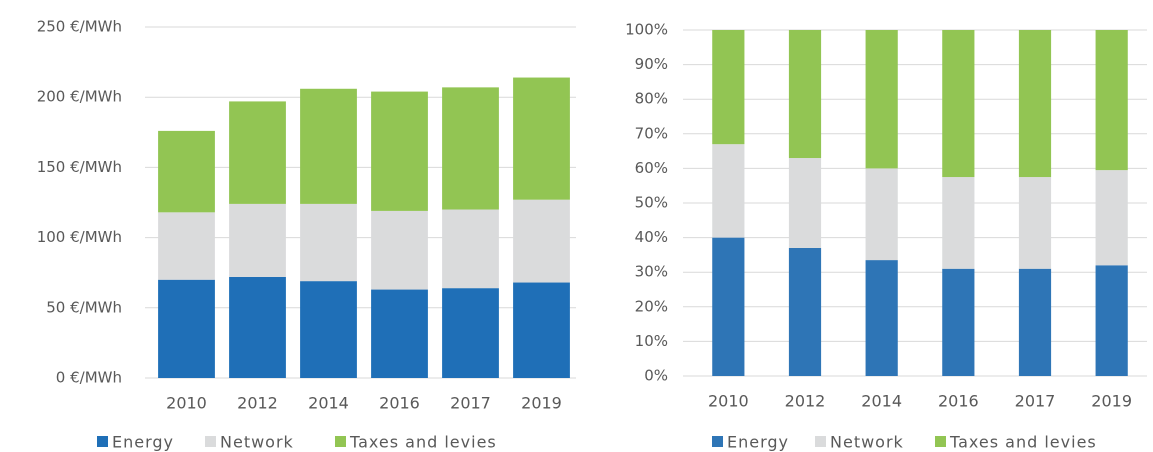 The image size is (1153, 452). What do you see at coordinates (651, 99) in the screenshot?
I see `y-tick-label: 80%` at bounding box center [651, 99].